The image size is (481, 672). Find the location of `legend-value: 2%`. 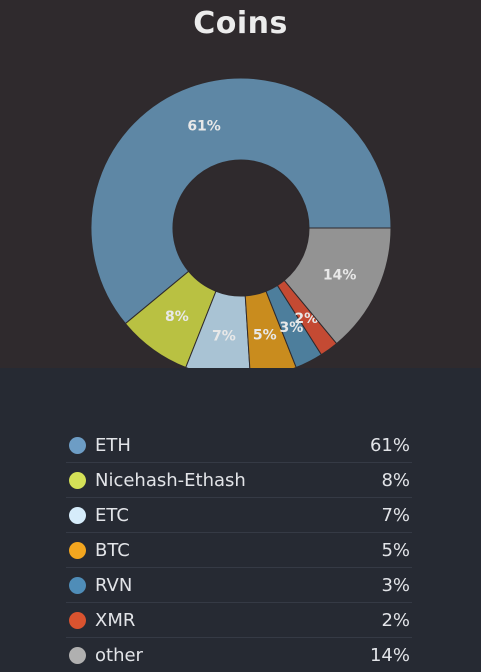

legend-value: 2% is located at coordinates (395, 620).